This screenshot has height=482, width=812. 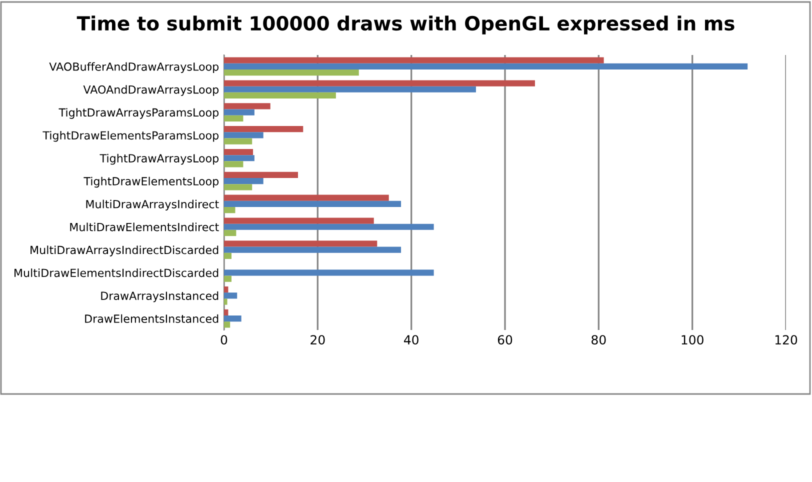 What do you see at coordinates (151, 90) in the screenshot?
I see `y-tick-label: VAOAndDrawArraysLoop` at bounding box center [151, 90].